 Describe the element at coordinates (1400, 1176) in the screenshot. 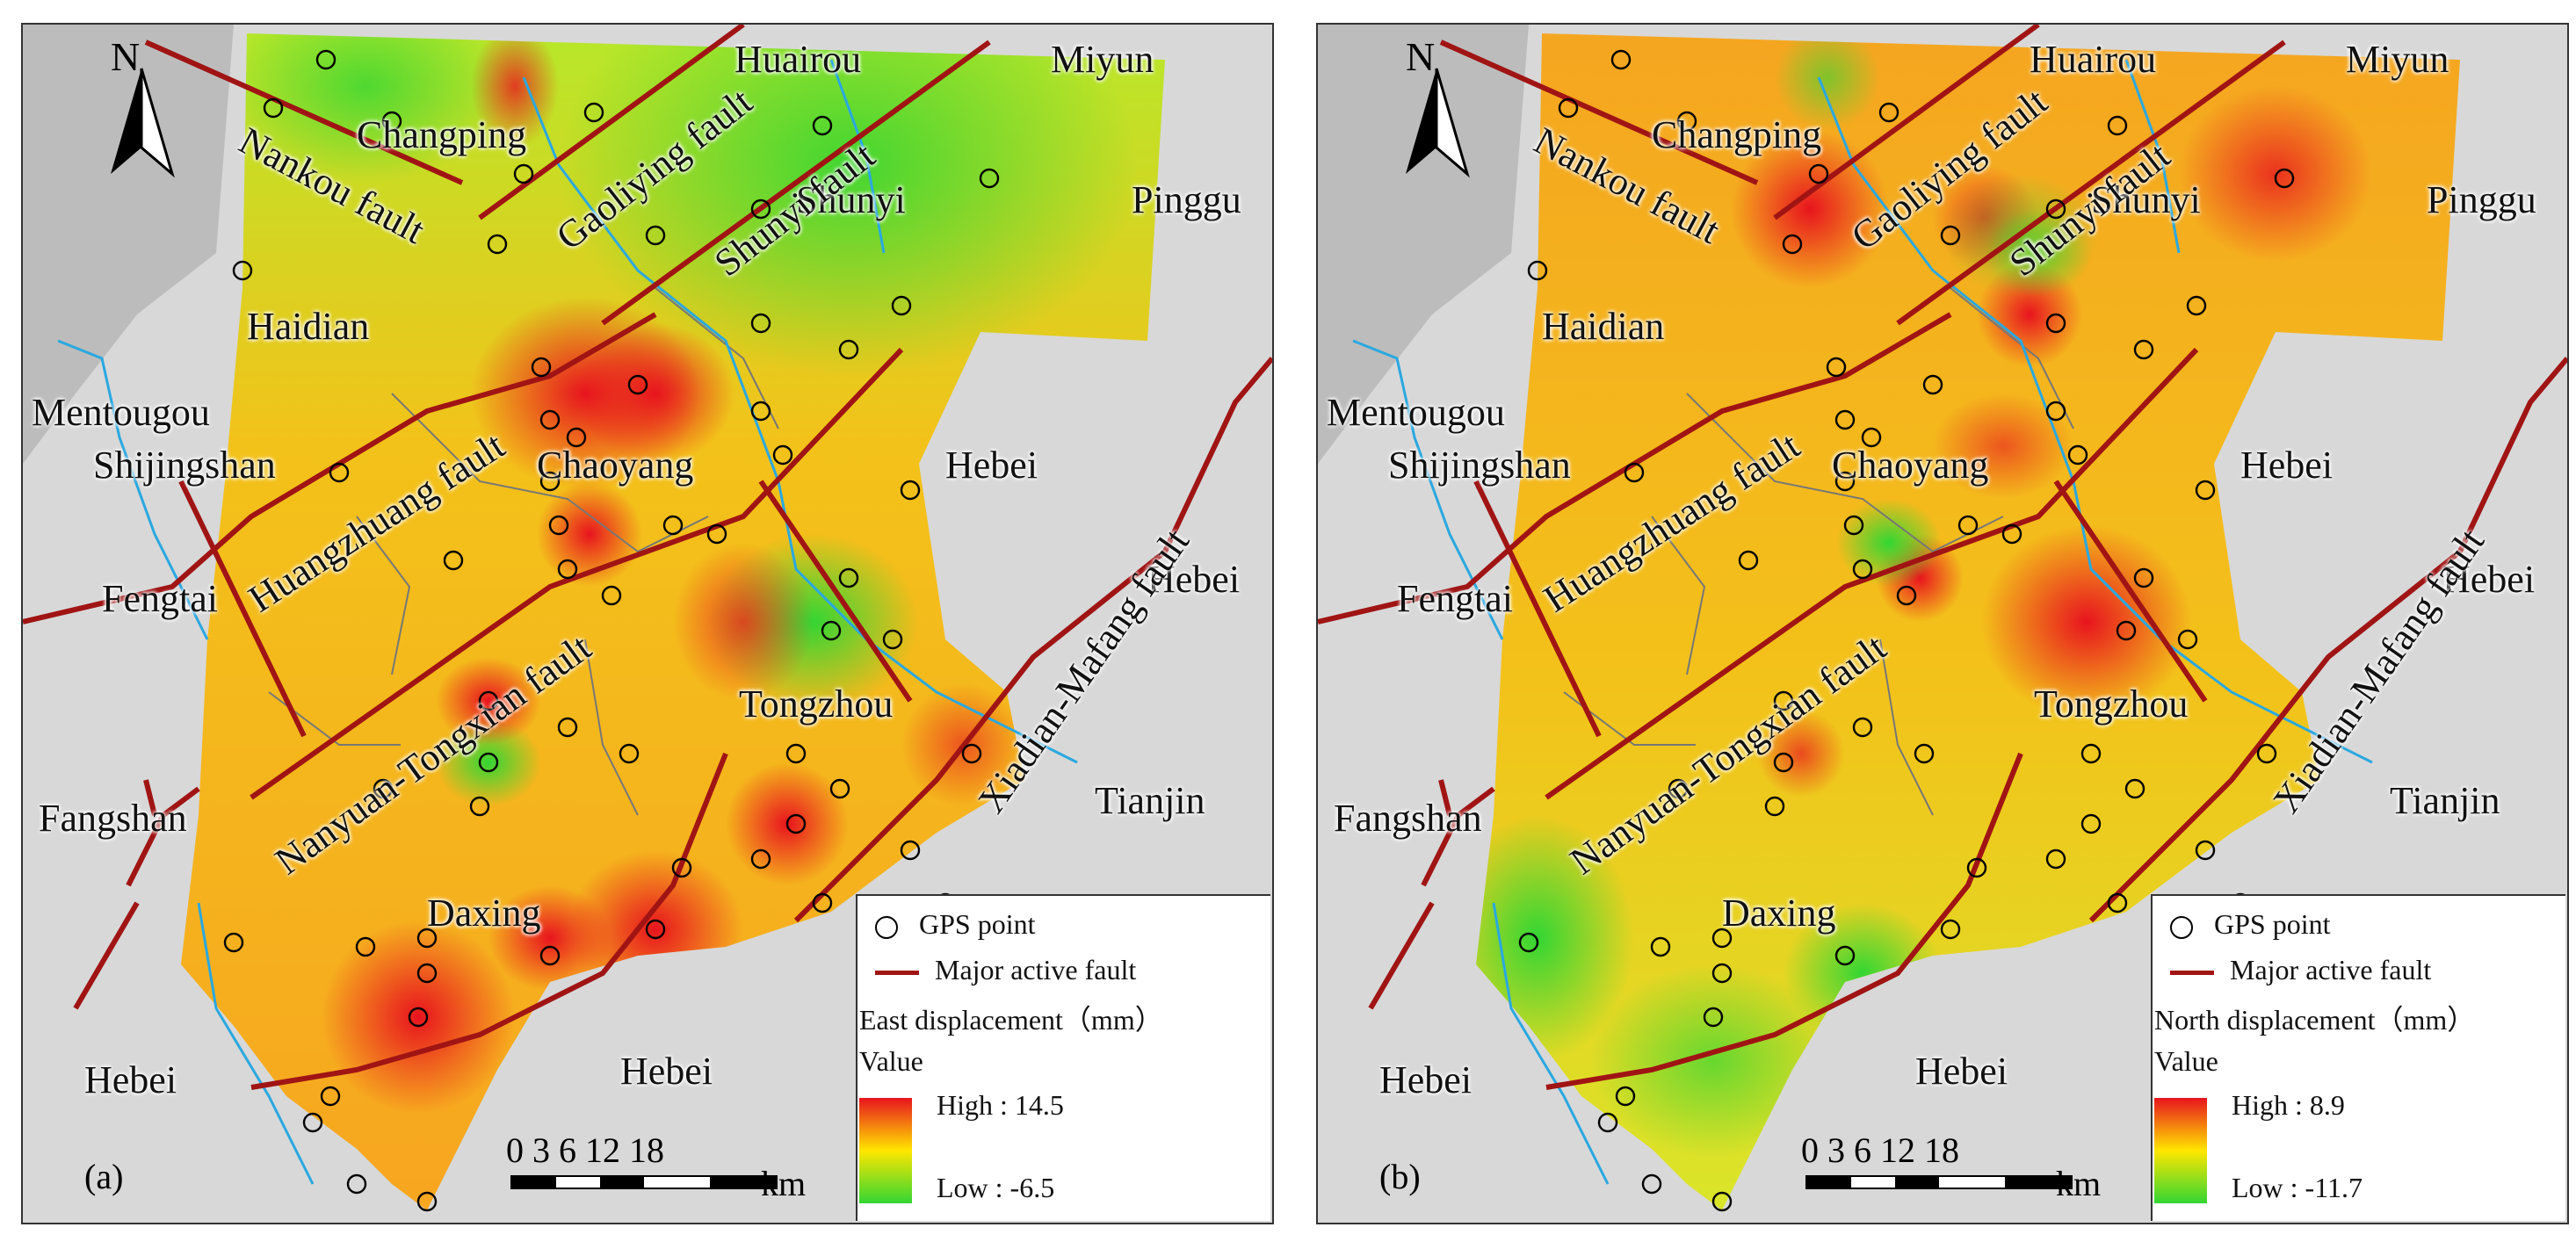

I see `panel-label: (b)` at that location.